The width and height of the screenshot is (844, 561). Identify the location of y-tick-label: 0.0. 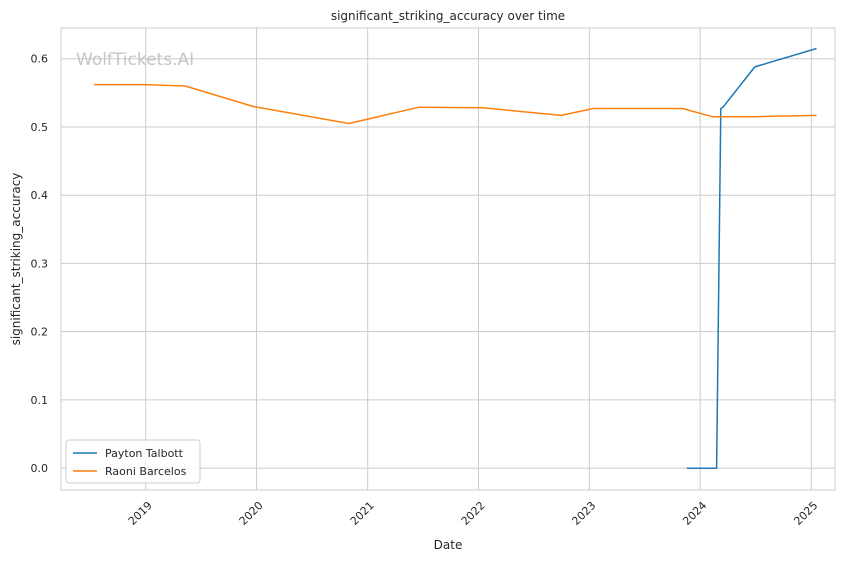
(40, 468).